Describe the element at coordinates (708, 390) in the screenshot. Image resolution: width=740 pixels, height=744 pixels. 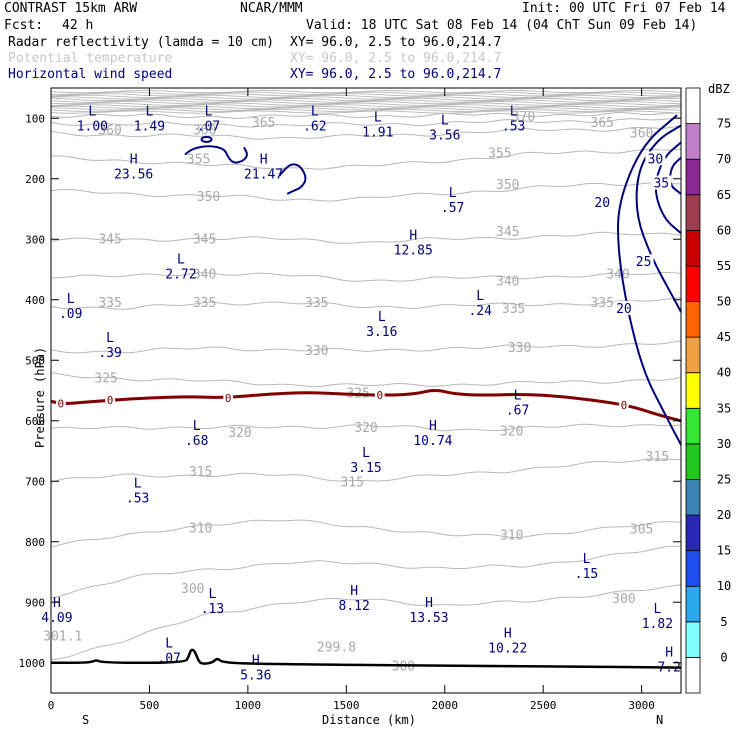
I see `colorbar: 0 5 10 15 20 25 30 35 40 45 50 55 60 65 70 75` at that location.